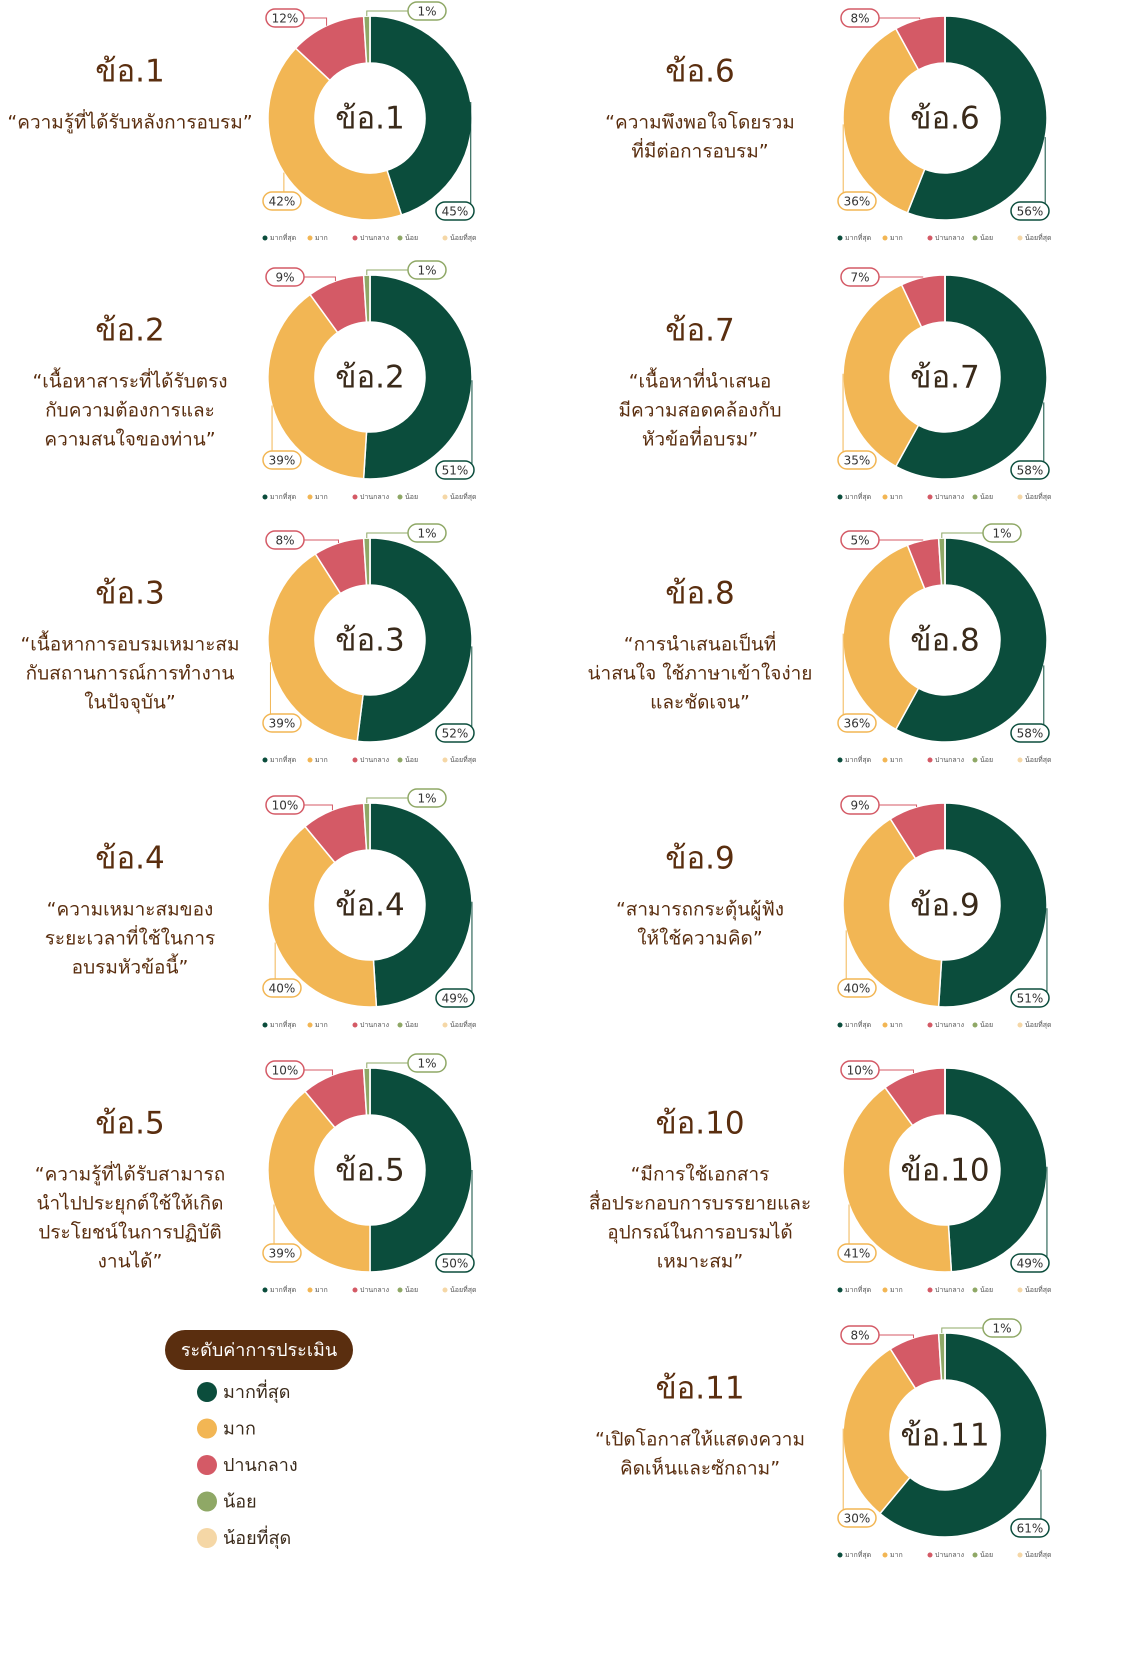  What do you see at coordinates (859, 541) in the screenshot?
I see `value-label: 5%` at bounding box center [859, 541].